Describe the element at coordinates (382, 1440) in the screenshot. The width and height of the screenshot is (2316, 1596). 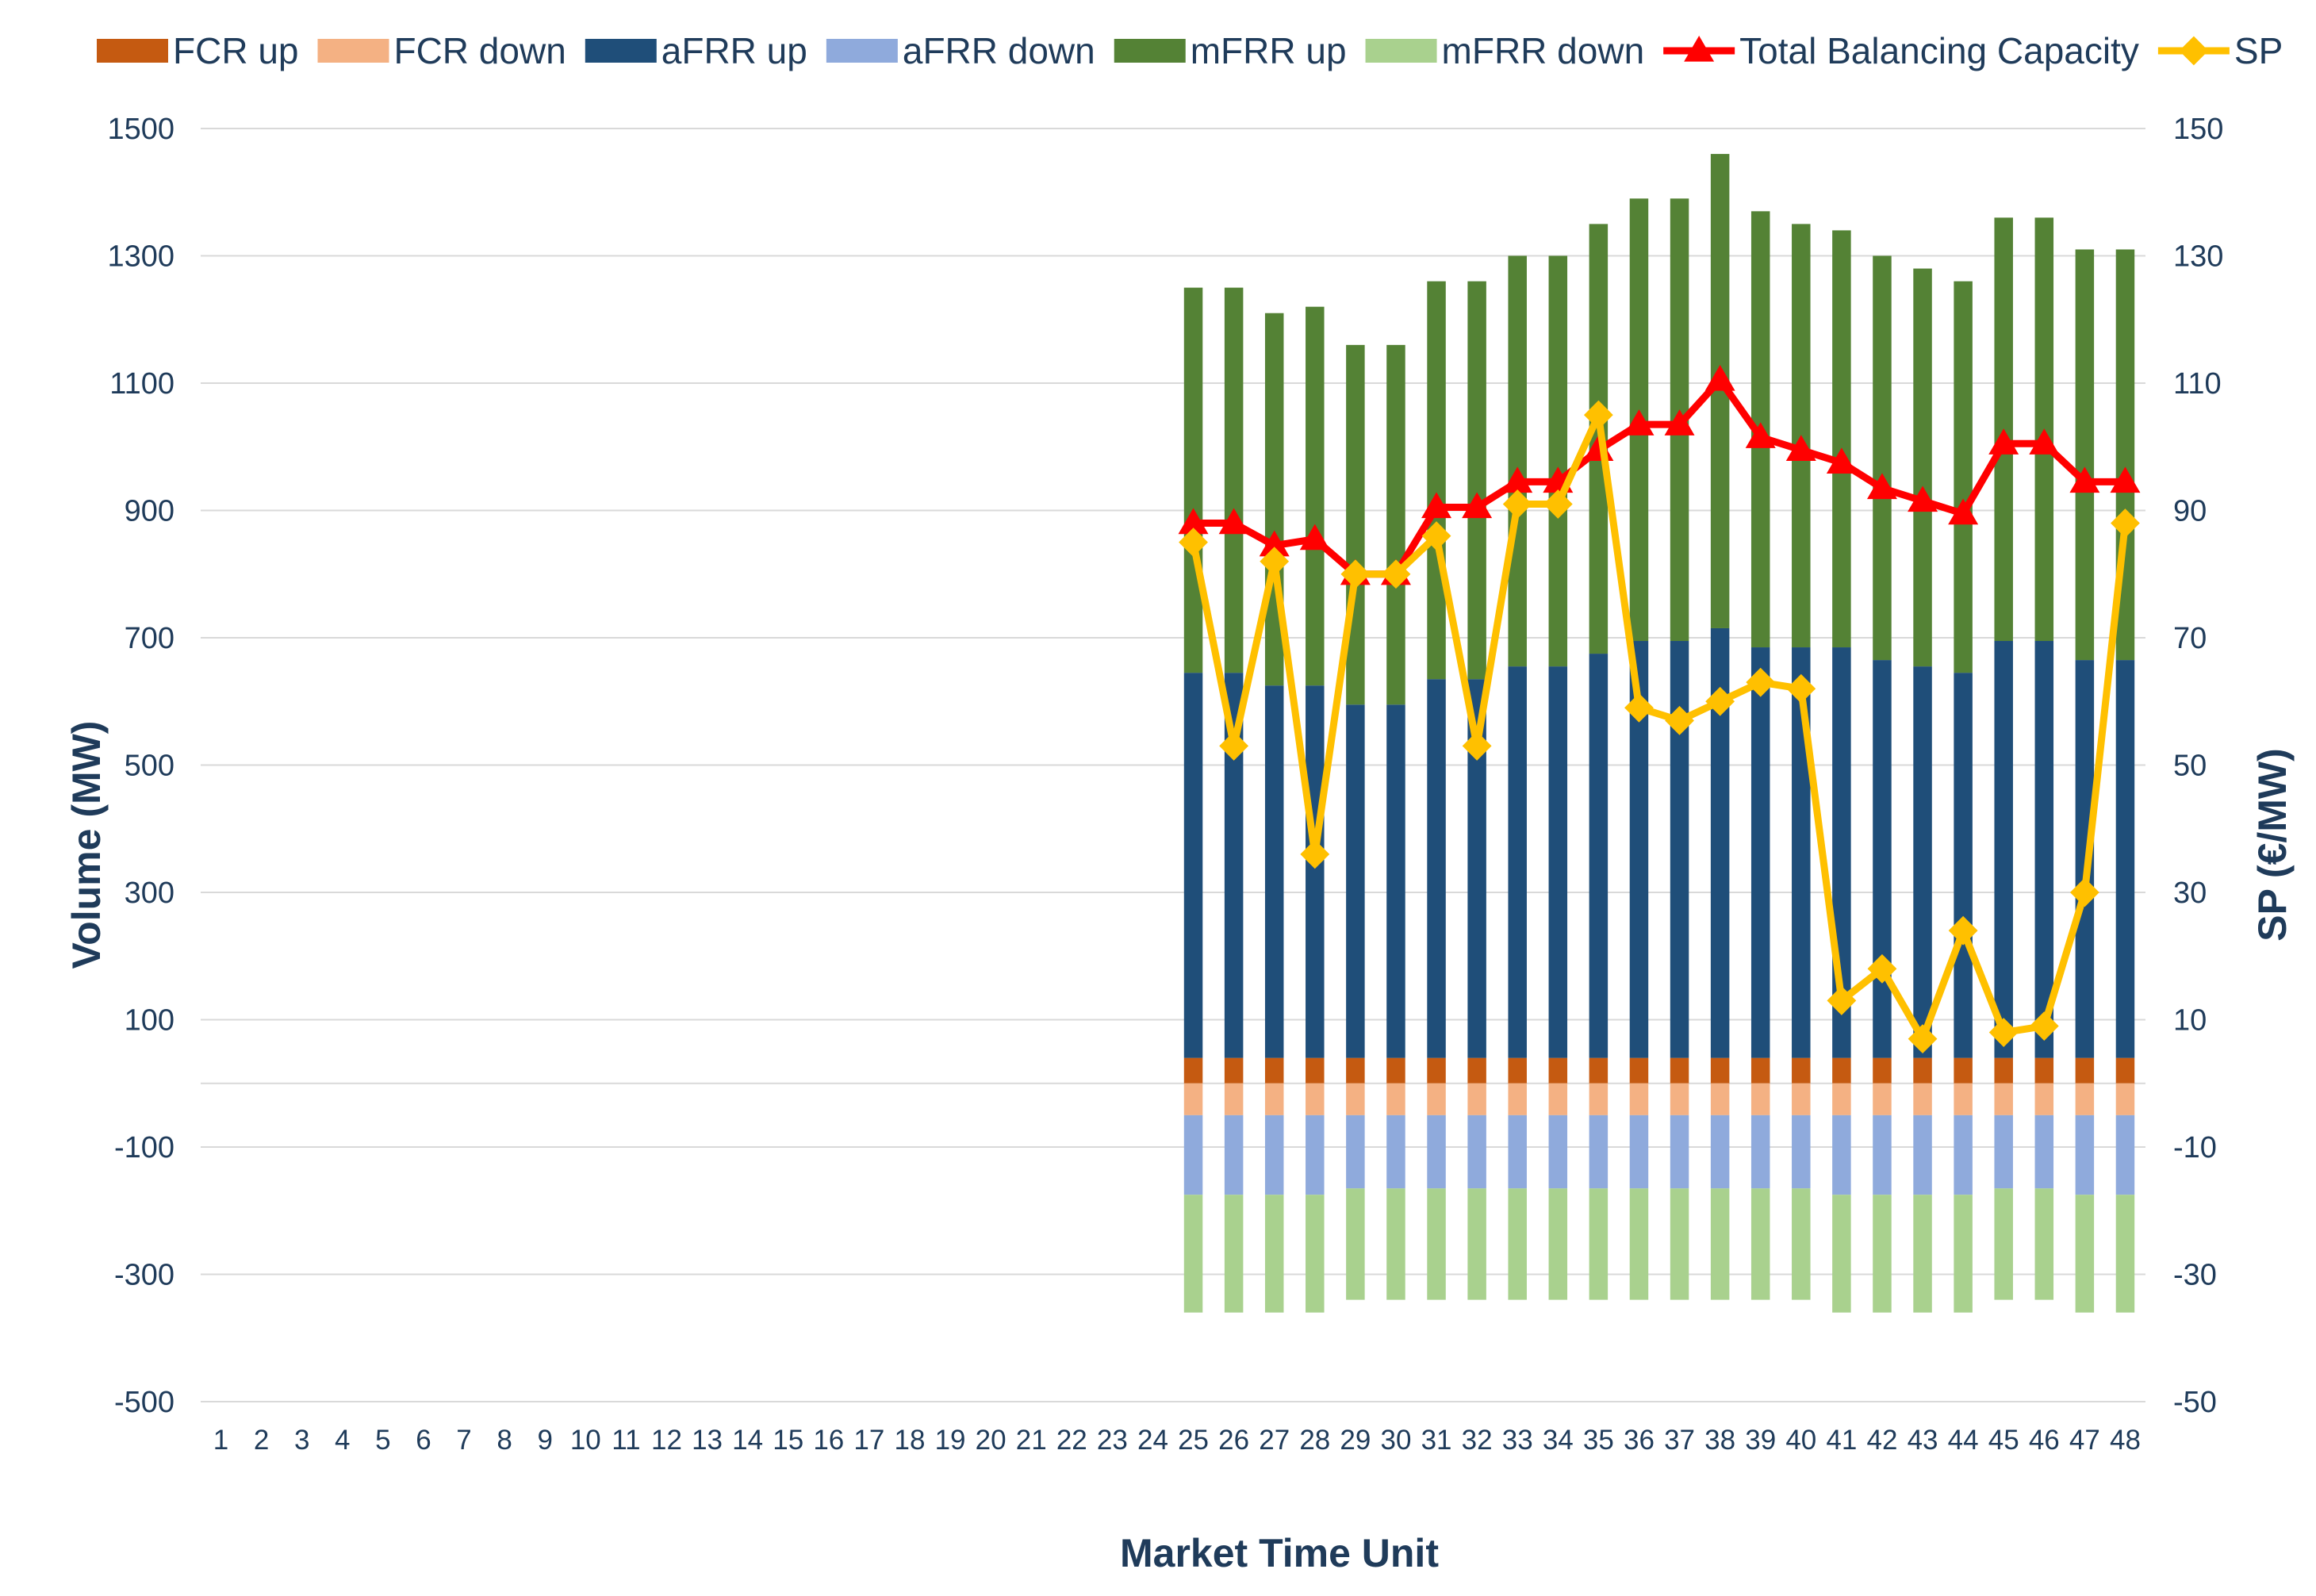
I see `x-tick-label: 5` at that location.